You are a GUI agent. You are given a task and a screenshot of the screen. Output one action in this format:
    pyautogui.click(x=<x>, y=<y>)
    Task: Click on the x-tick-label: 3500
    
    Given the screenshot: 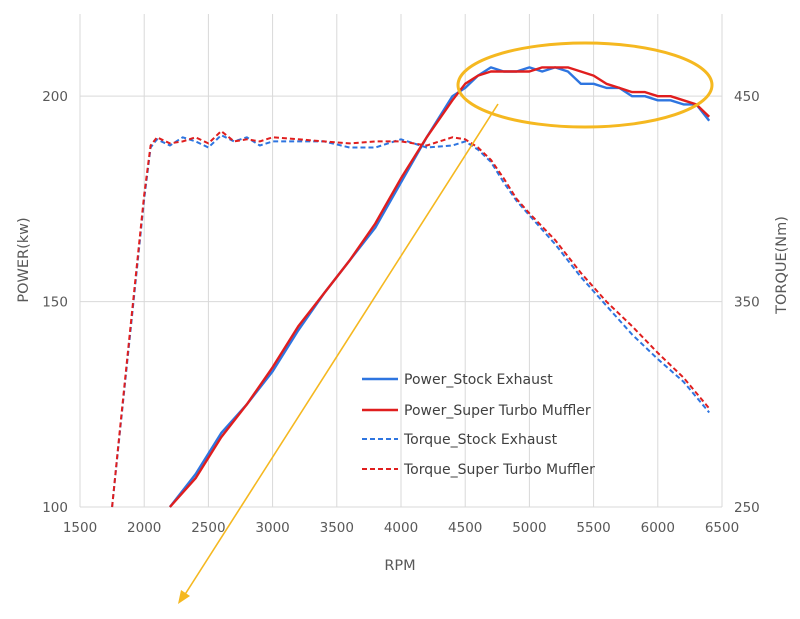 What is the action you would take?
    pyautogui.click(x=337, y=528)
    